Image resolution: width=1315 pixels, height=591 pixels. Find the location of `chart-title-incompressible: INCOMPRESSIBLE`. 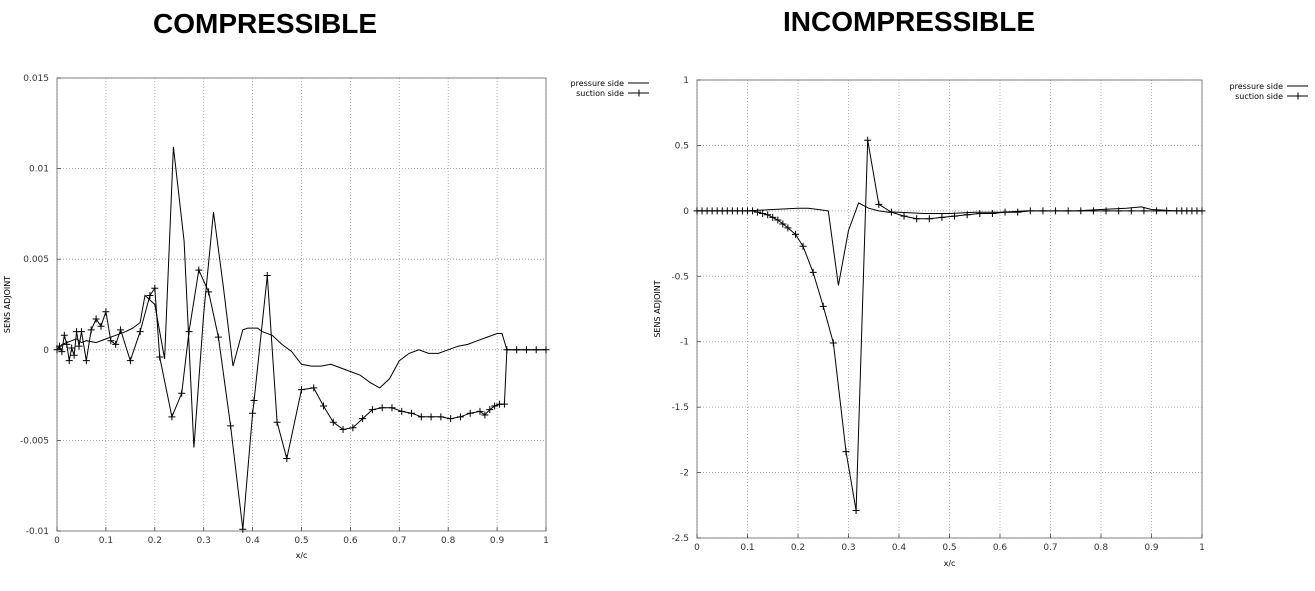

chart-title-incompressible: INCOMPRESSIBLE is located at coordinates (909, 21).